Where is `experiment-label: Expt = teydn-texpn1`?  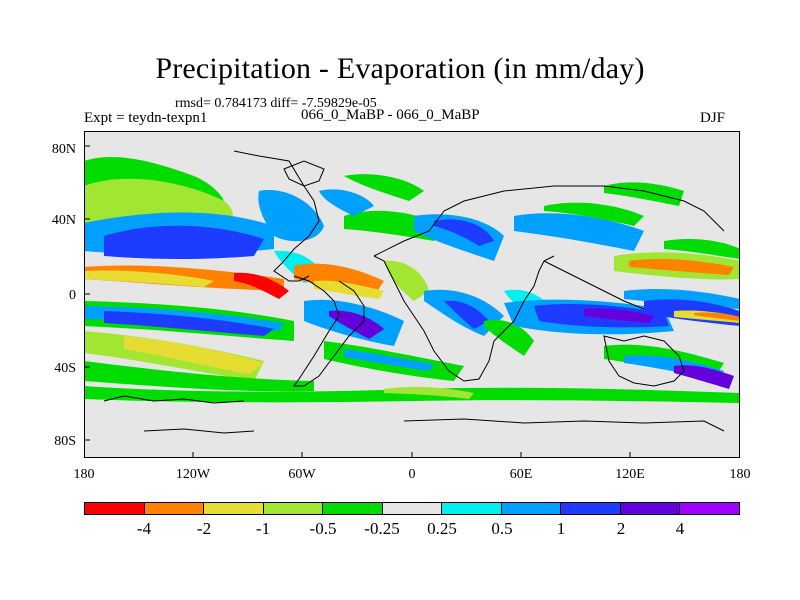
experiment-label: Expt = teydn-texpn1 is located at coordinates (146, 118).